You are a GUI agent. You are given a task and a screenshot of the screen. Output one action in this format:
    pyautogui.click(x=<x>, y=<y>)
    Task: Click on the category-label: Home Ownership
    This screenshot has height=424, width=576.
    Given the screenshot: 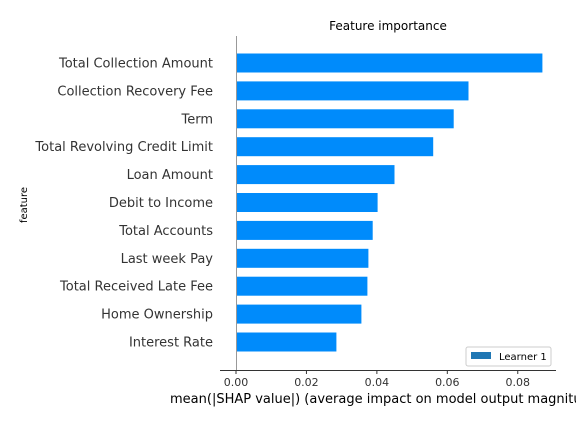 What is the action you would take?
    pyautogui.click(x=157, y=315)
    